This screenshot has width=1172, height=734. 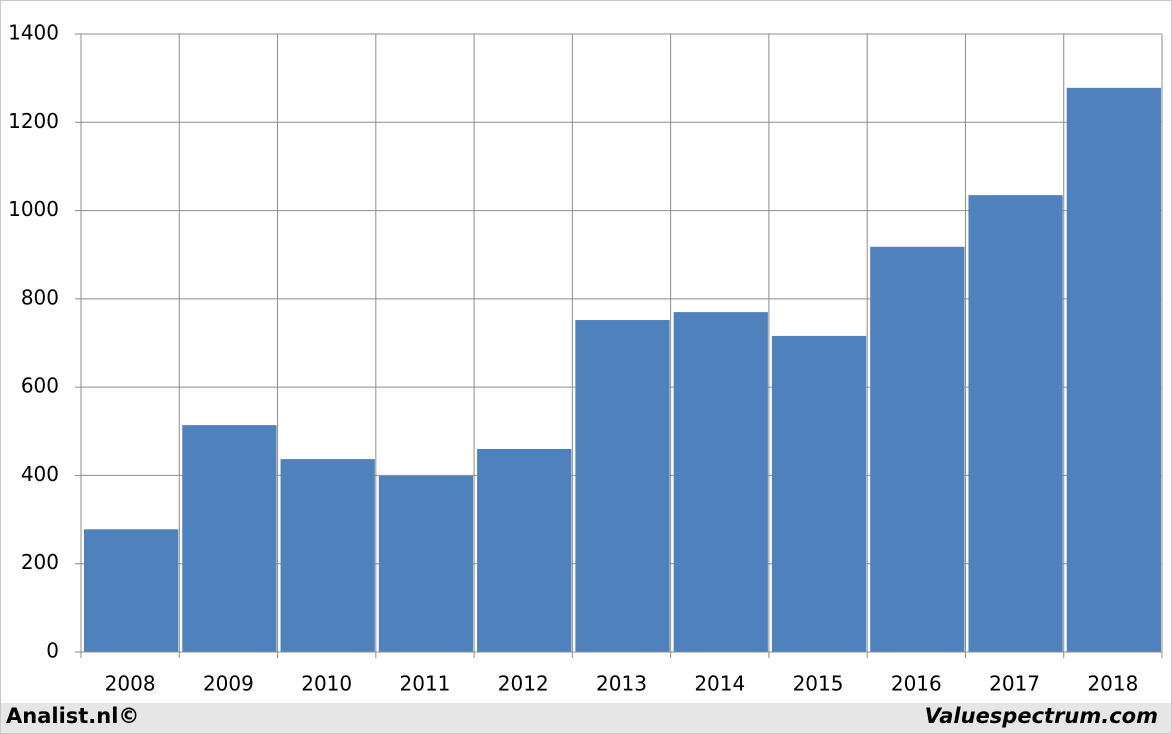 What do you see at coordinates (130, 684) in the screenshot?
I see `x-tick-label: 2008` at bounding box center [130, 684].